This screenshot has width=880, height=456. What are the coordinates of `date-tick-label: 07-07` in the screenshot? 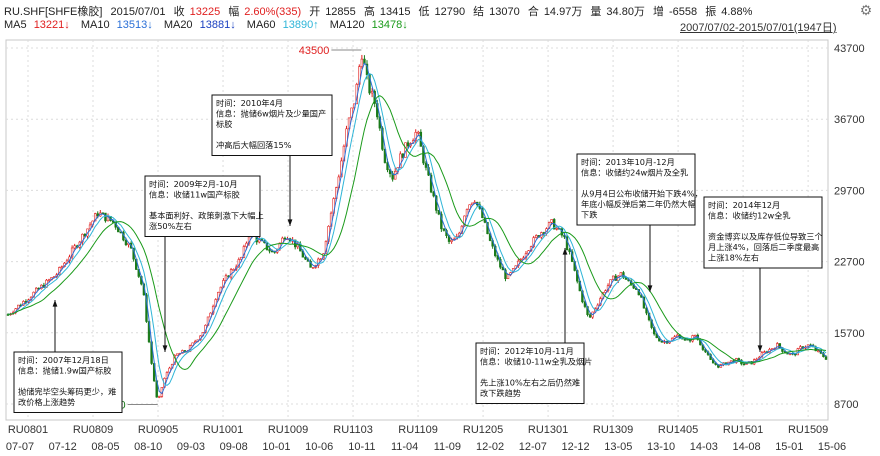 It's located at (20, 447).